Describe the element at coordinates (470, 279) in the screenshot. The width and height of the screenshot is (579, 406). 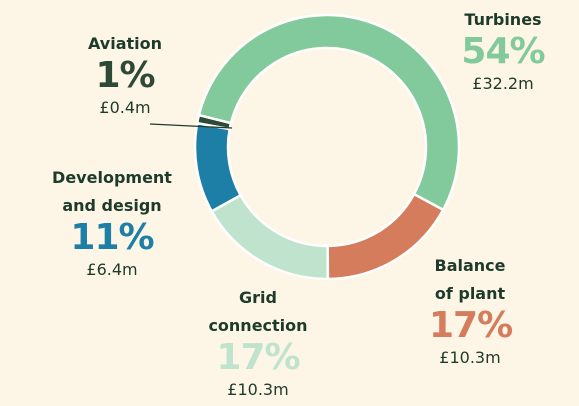
I see `category-name: Balance of plant` at that location.